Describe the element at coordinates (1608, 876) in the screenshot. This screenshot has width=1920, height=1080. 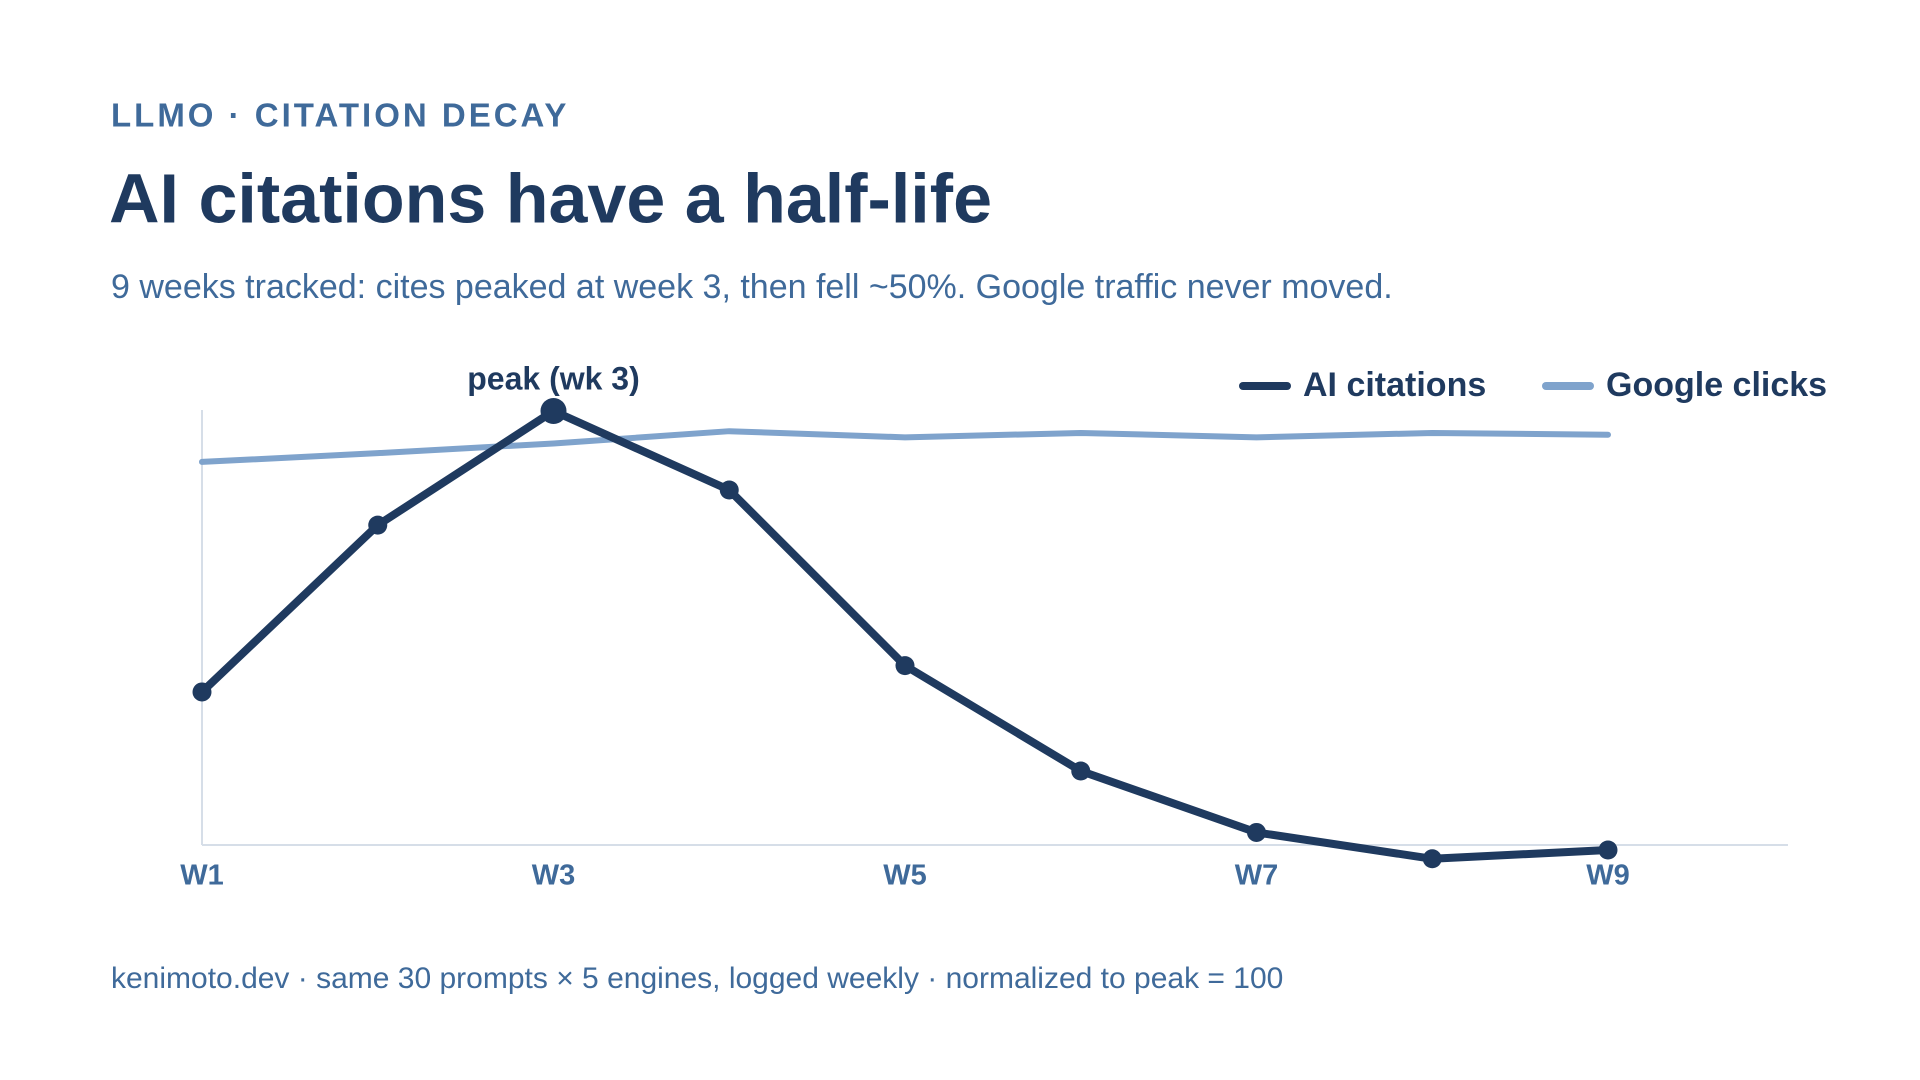
I see `x-tick-label: W9` at that location.